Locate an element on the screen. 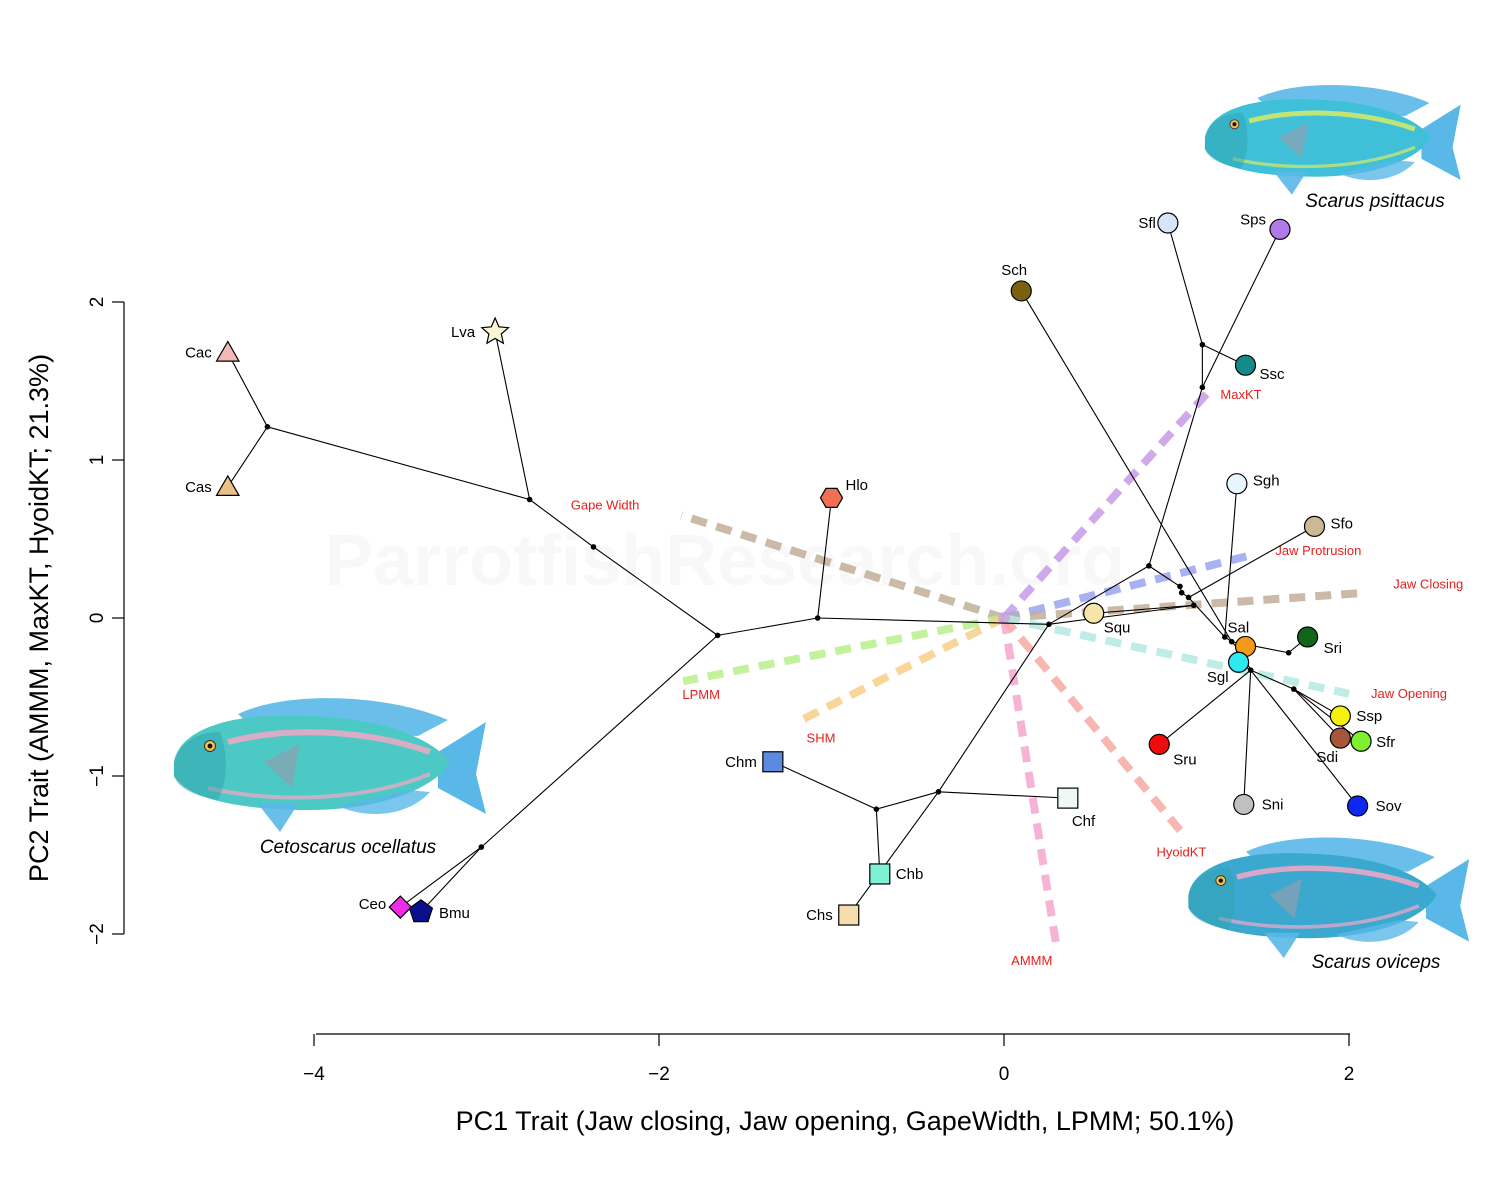 The width and height of the screenshot is (1500, 1200). trait-vector-label-hyoidkt: HyoidKT is located at coordinates (1181, 851).